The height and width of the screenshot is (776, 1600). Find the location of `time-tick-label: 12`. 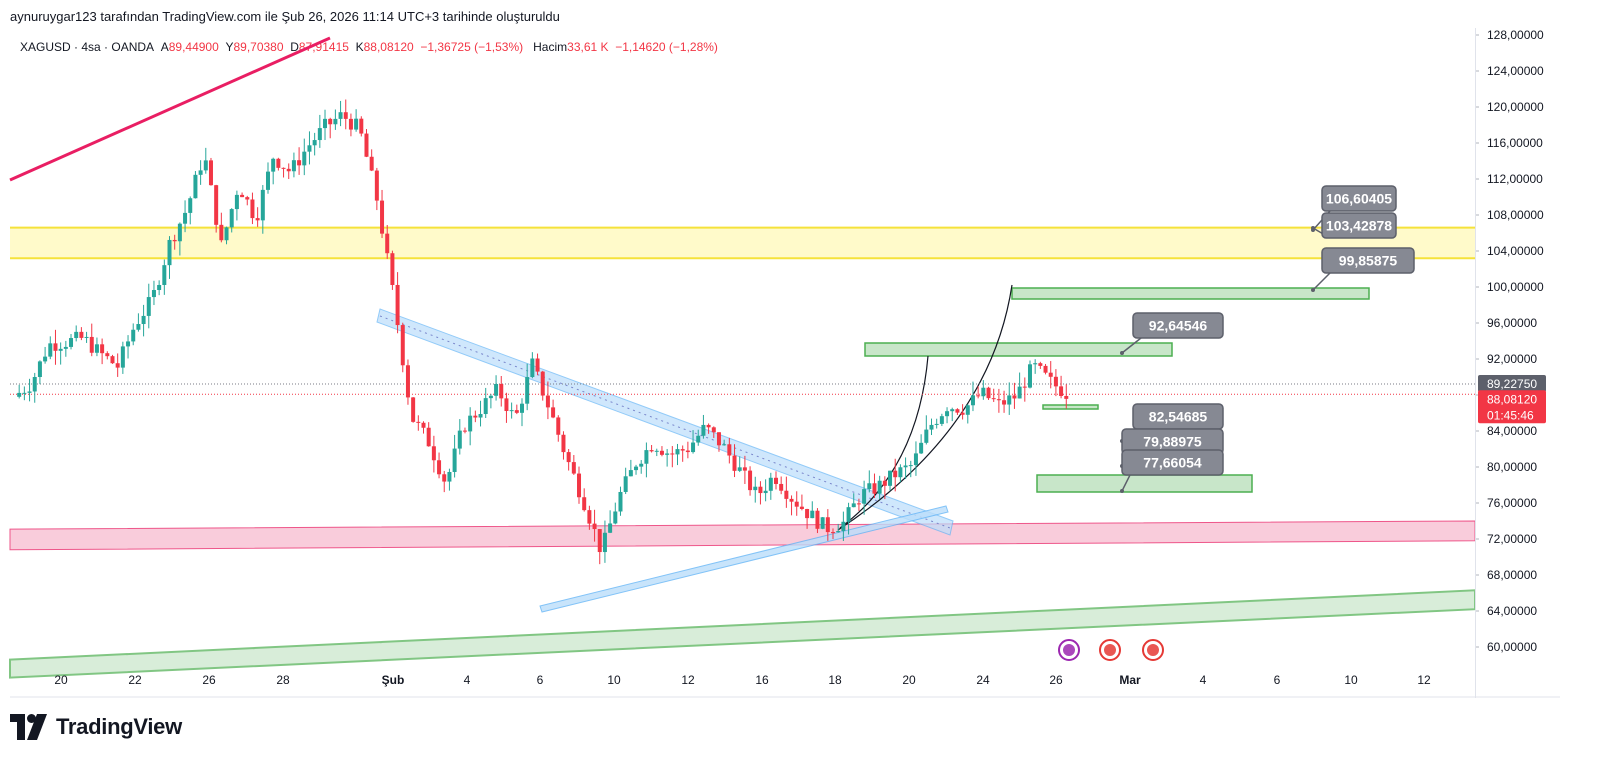

time-tick-label: 12 is located at coordinates (688, 680).